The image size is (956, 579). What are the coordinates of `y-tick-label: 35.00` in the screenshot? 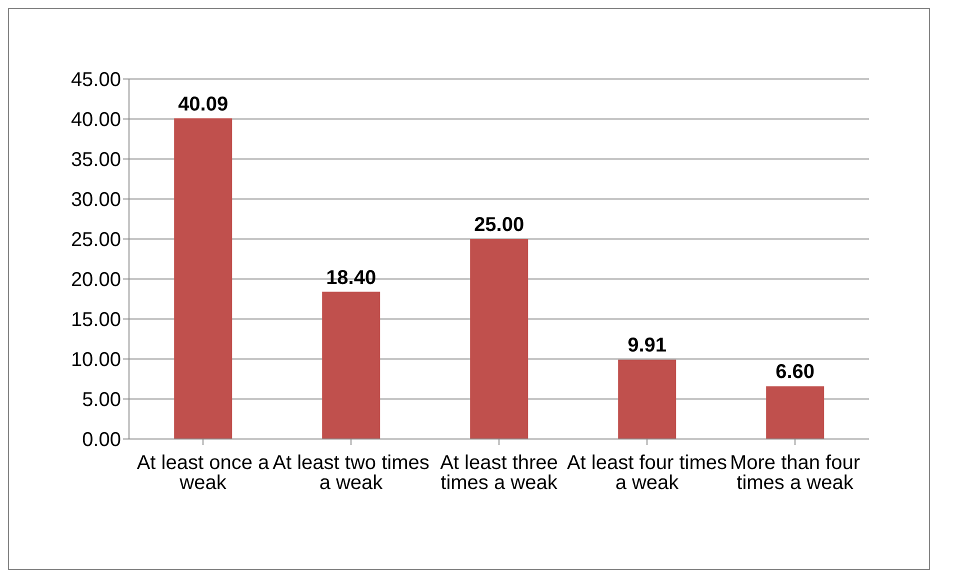 It's located at (95, 160).